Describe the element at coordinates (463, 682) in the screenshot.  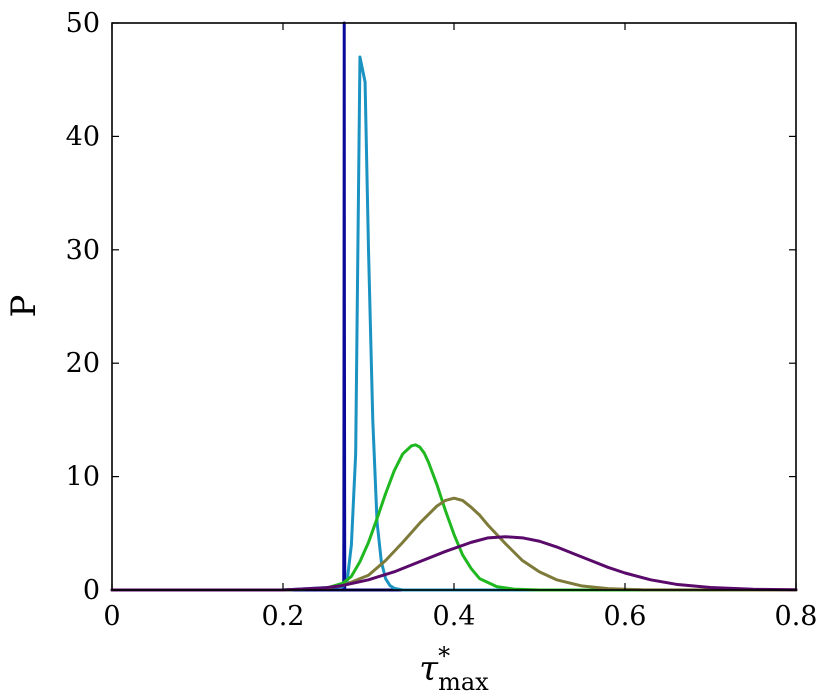
I see `x-axis-label-subscript: max` at that location.